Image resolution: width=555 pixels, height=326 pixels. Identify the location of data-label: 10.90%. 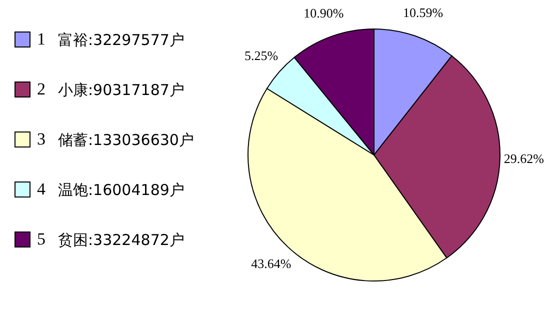
(324, 13).